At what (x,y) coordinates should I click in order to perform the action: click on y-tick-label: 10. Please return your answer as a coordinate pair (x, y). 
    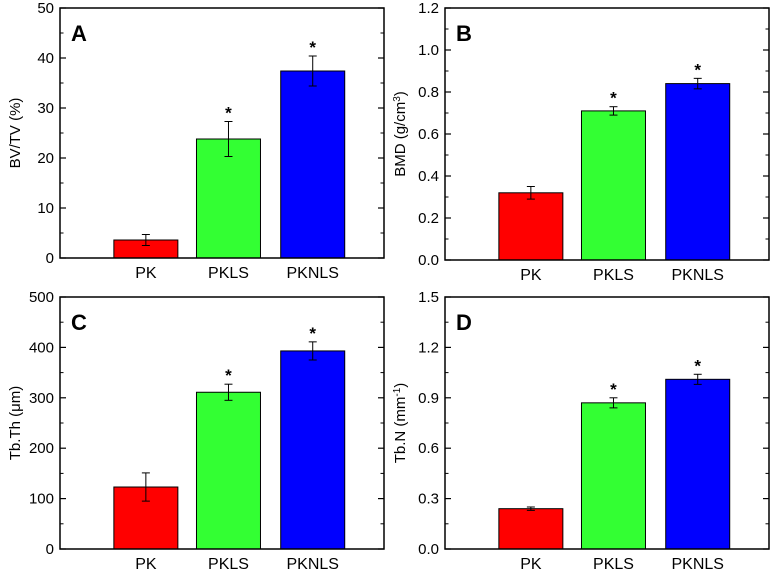
    Looking at the image, I should click on (45, 208).